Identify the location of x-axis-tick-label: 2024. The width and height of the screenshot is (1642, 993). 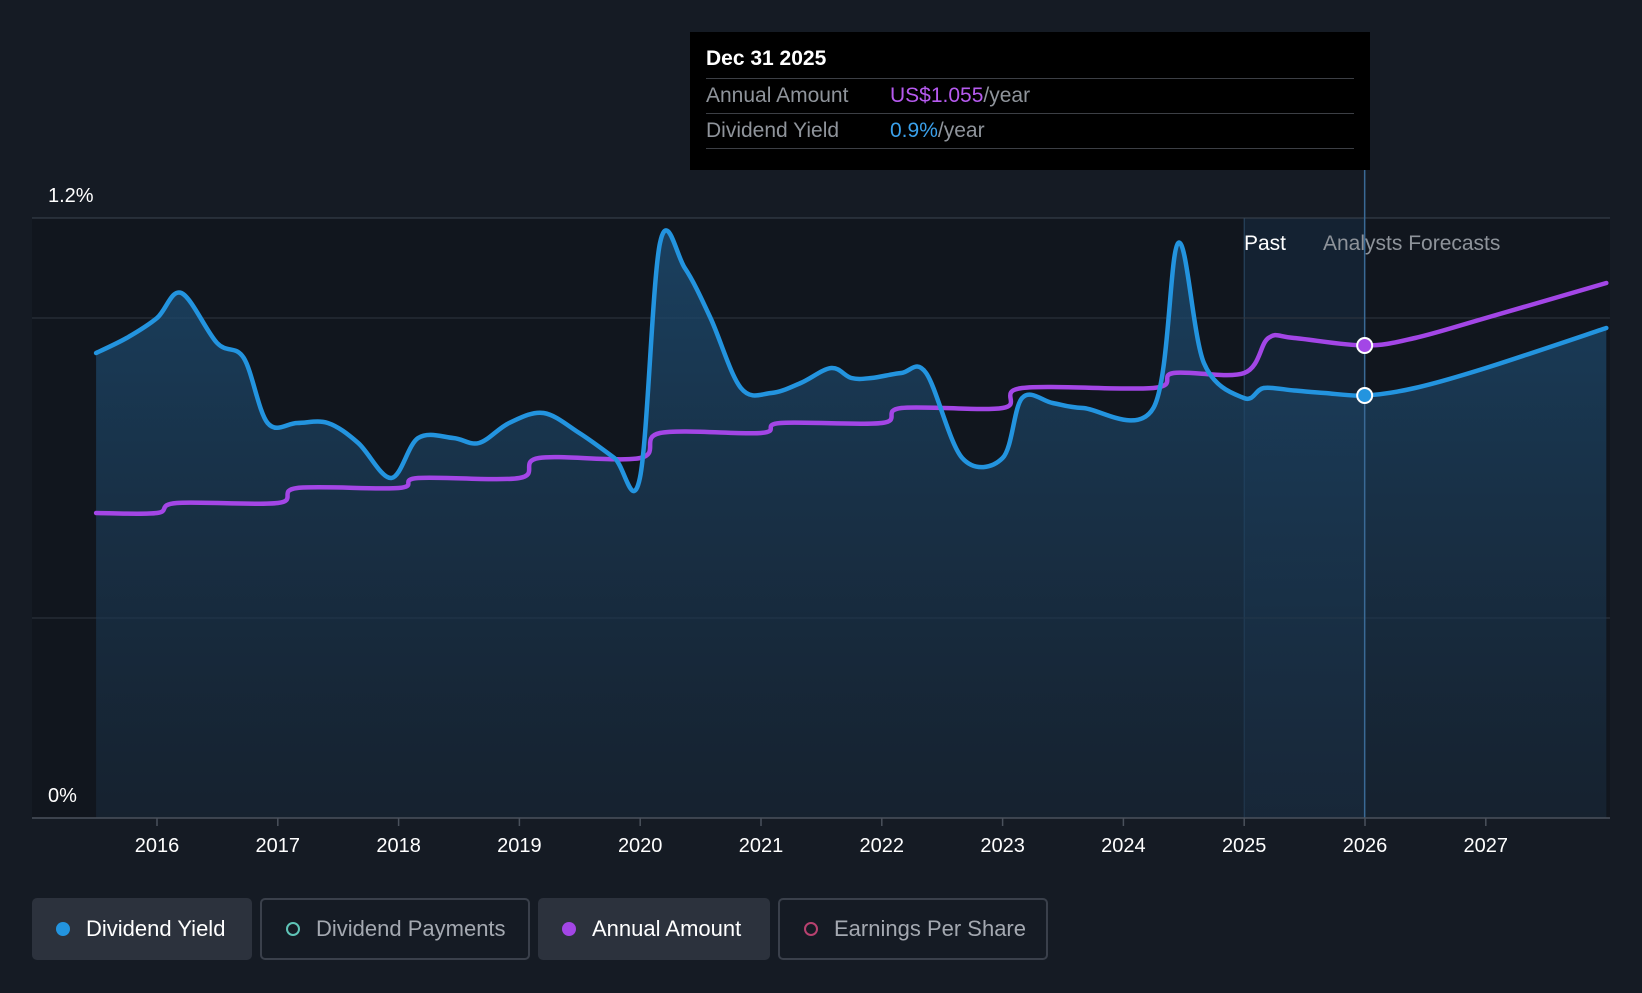
(1123, 846).